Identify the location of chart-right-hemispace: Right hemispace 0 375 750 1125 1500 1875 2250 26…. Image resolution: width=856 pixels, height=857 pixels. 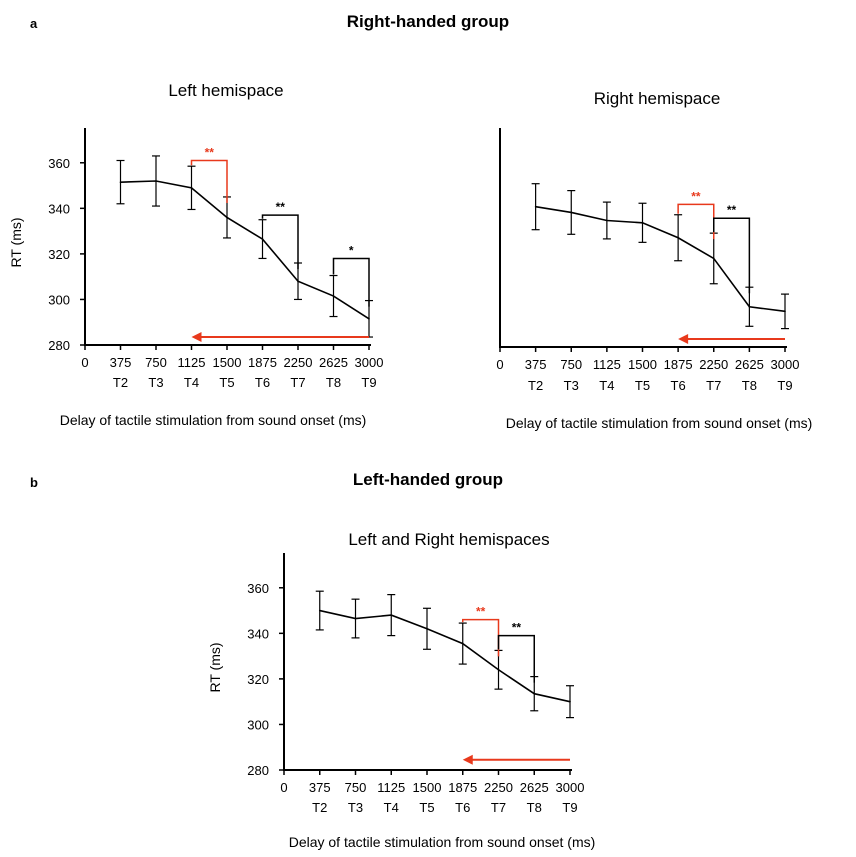
(654, 260).